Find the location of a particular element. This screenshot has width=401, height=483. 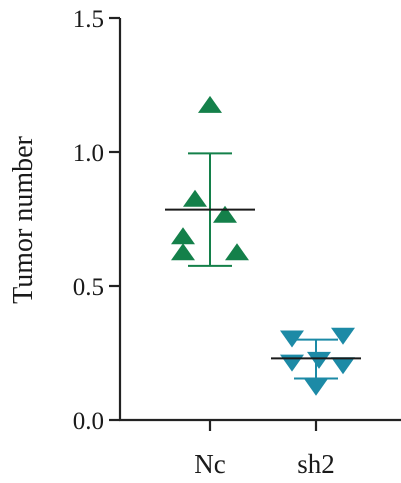

y-tick-label: 0.5 is located at coordinates (88, 287).